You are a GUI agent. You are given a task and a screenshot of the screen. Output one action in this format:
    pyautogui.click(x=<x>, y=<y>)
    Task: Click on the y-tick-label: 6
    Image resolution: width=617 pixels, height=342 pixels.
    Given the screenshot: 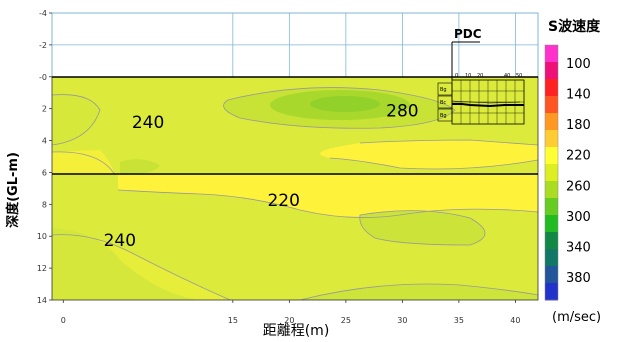 What is the action you would take?
    pyautogui.click(x=44, y=172)
    